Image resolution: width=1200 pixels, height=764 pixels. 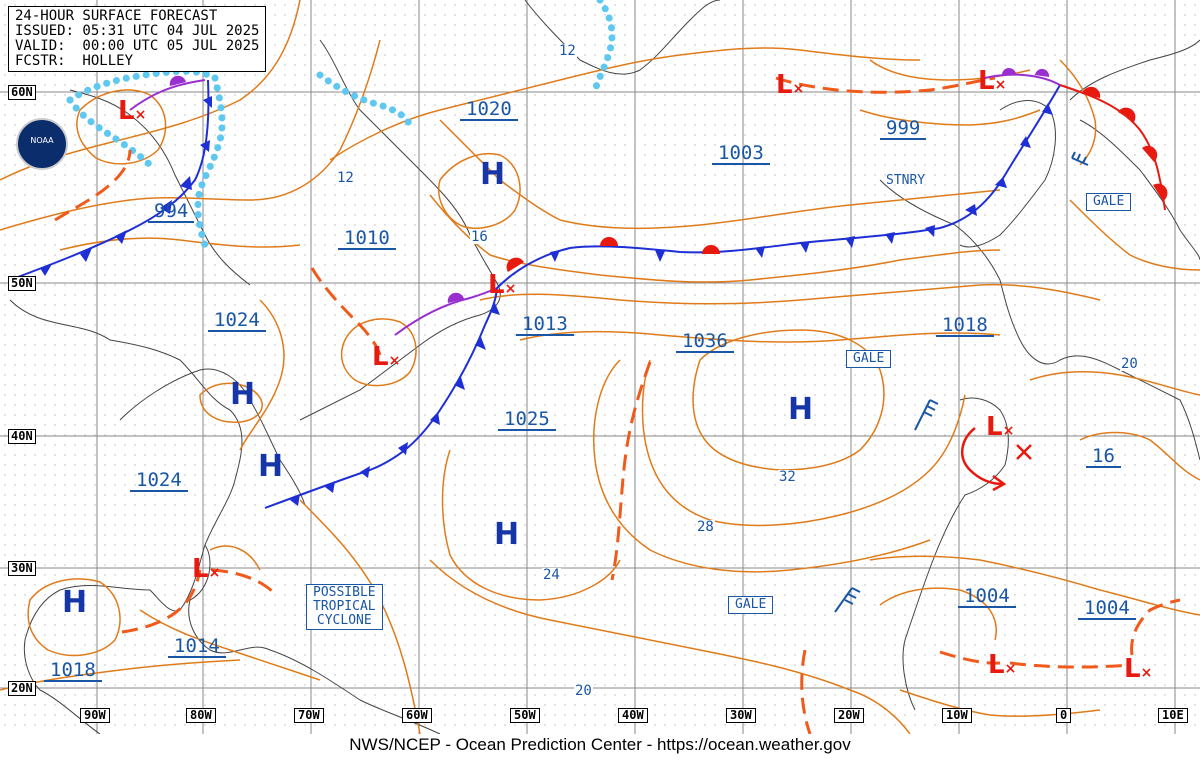 I want to click on isoline-label: 28, so click(x=705, y=527).